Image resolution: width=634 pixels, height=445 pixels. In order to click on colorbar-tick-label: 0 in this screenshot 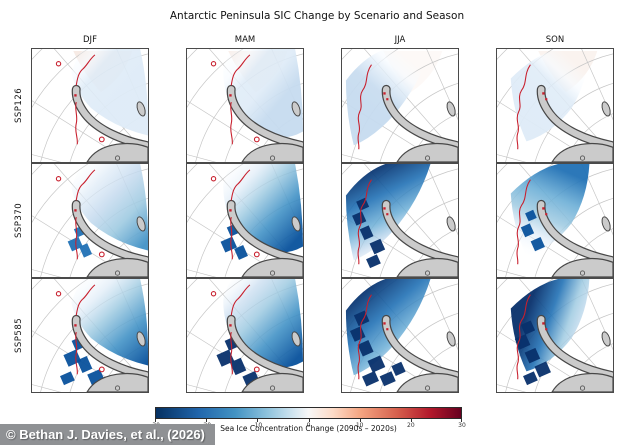, I will do `click(308, 425)`.